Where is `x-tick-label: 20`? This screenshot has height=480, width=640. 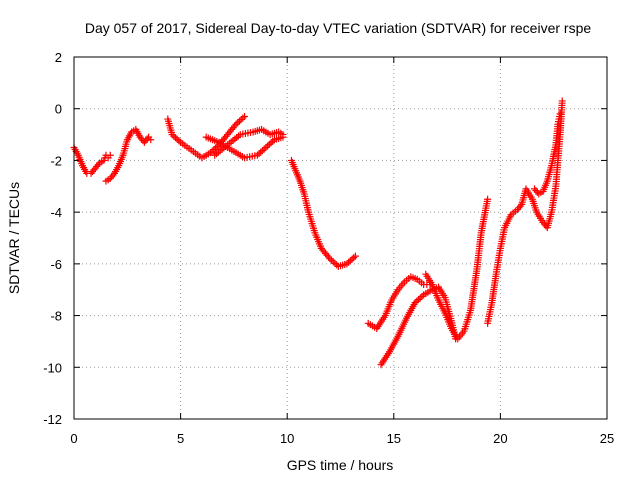
x-tick-label: 20 is located at coordinates (500, 438).